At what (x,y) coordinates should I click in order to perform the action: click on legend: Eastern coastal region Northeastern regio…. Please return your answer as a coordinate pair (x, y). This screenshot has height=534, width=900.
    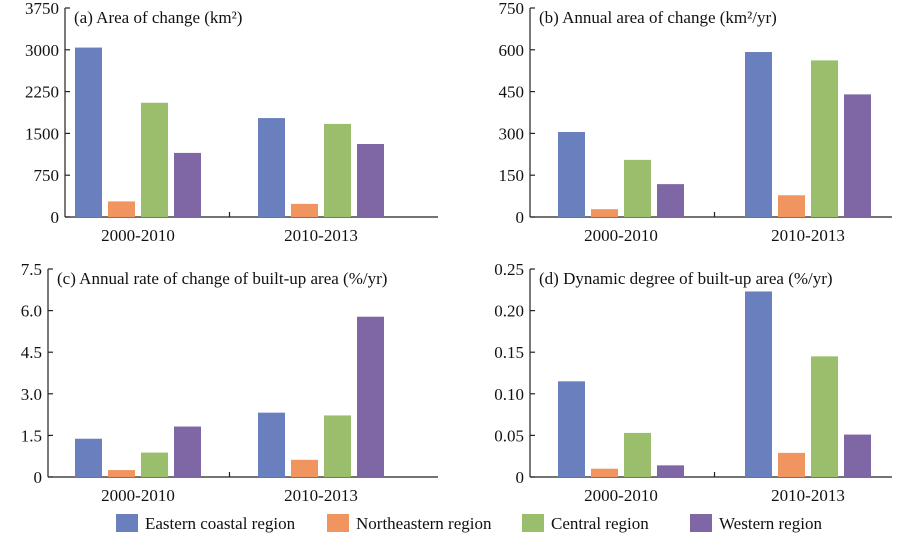
    Looking at the image, I should click on (469, 523).